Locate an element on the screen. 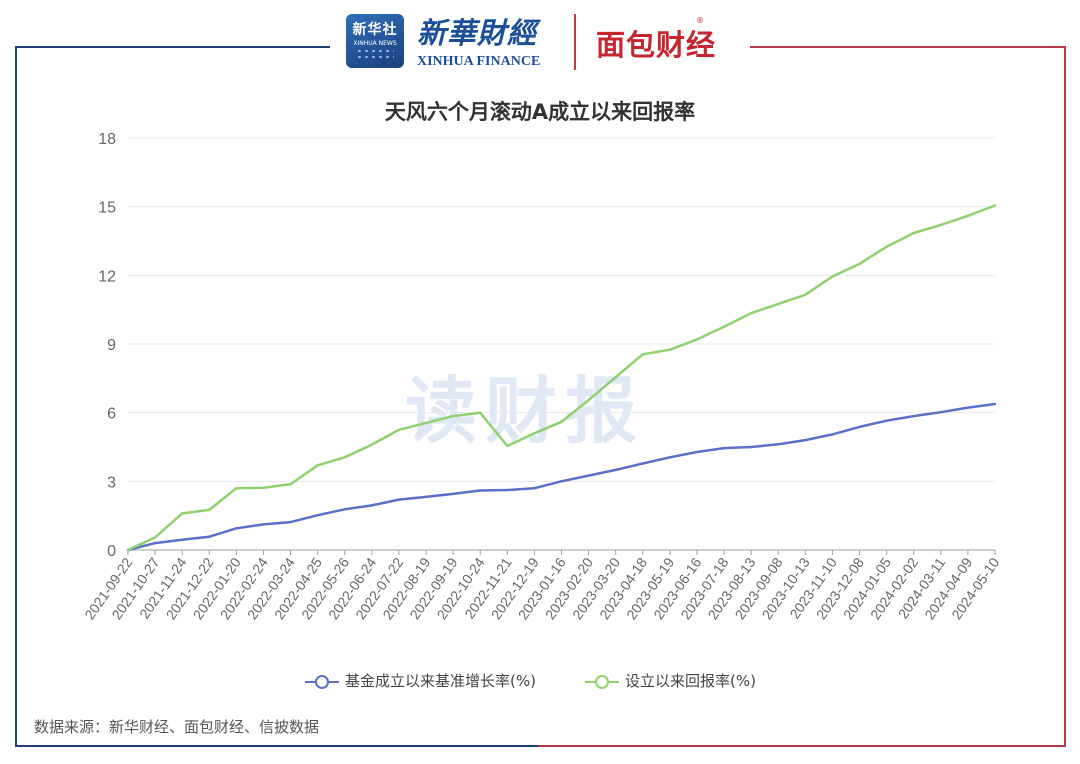  logo-divider is located at coordinates (575, 42).